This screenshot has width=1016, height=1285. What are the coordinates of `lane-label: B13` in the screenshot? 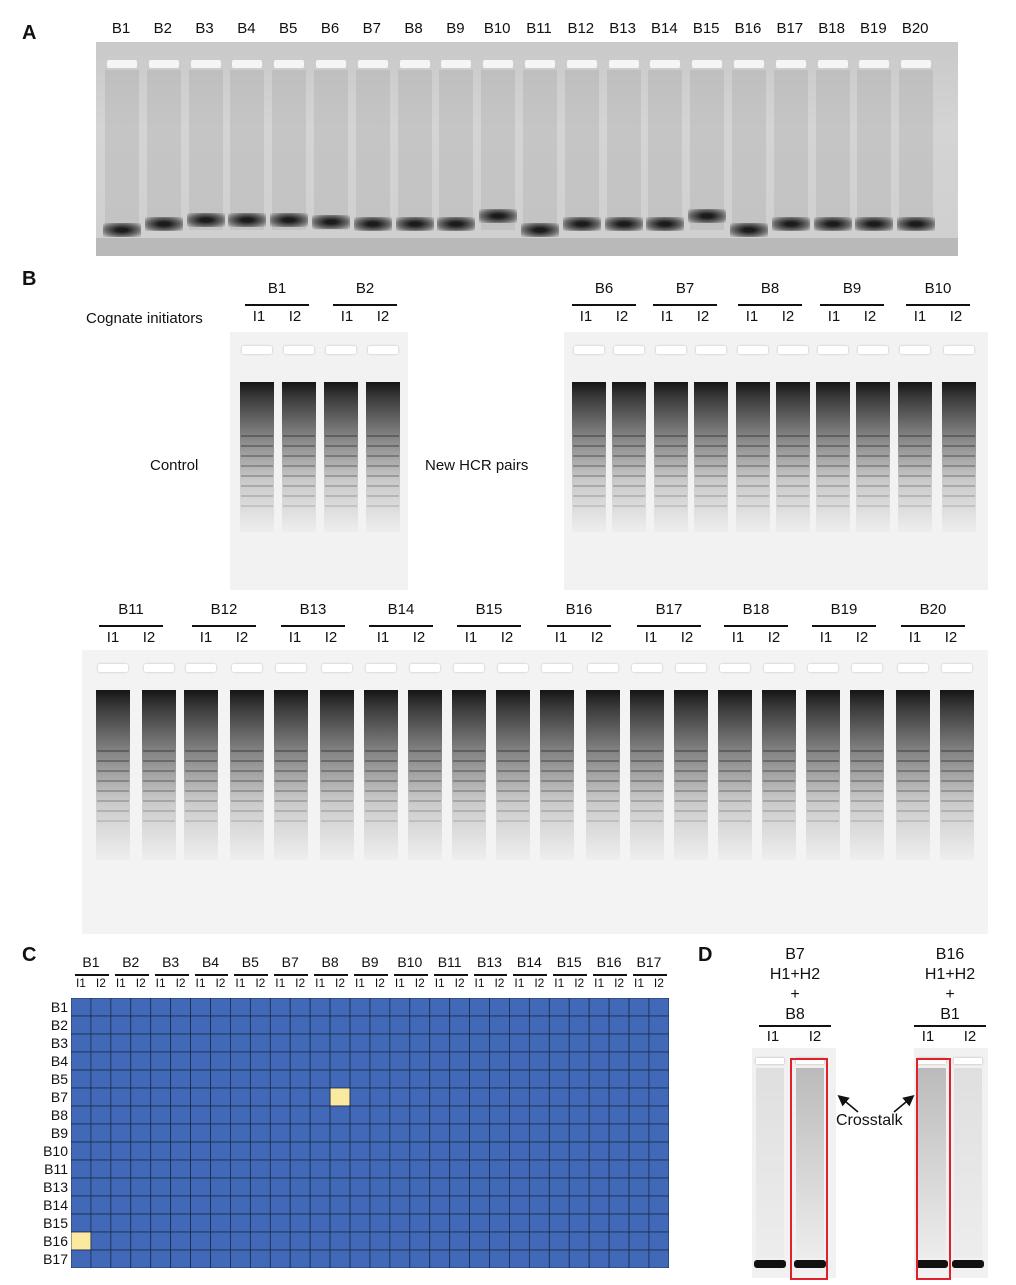 It's located at (622, 28).